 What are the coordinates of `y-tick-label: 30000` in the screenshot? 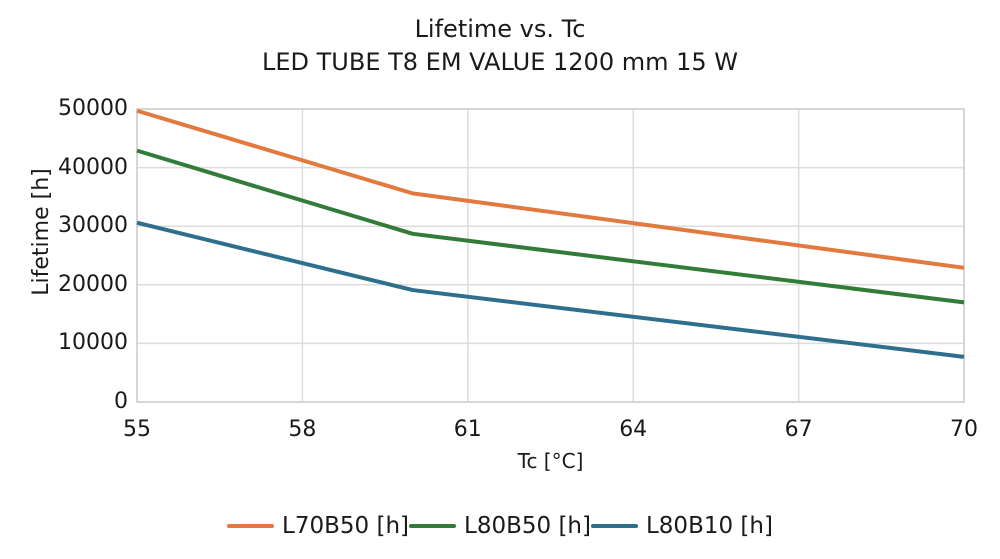 It's located at (93, 226).